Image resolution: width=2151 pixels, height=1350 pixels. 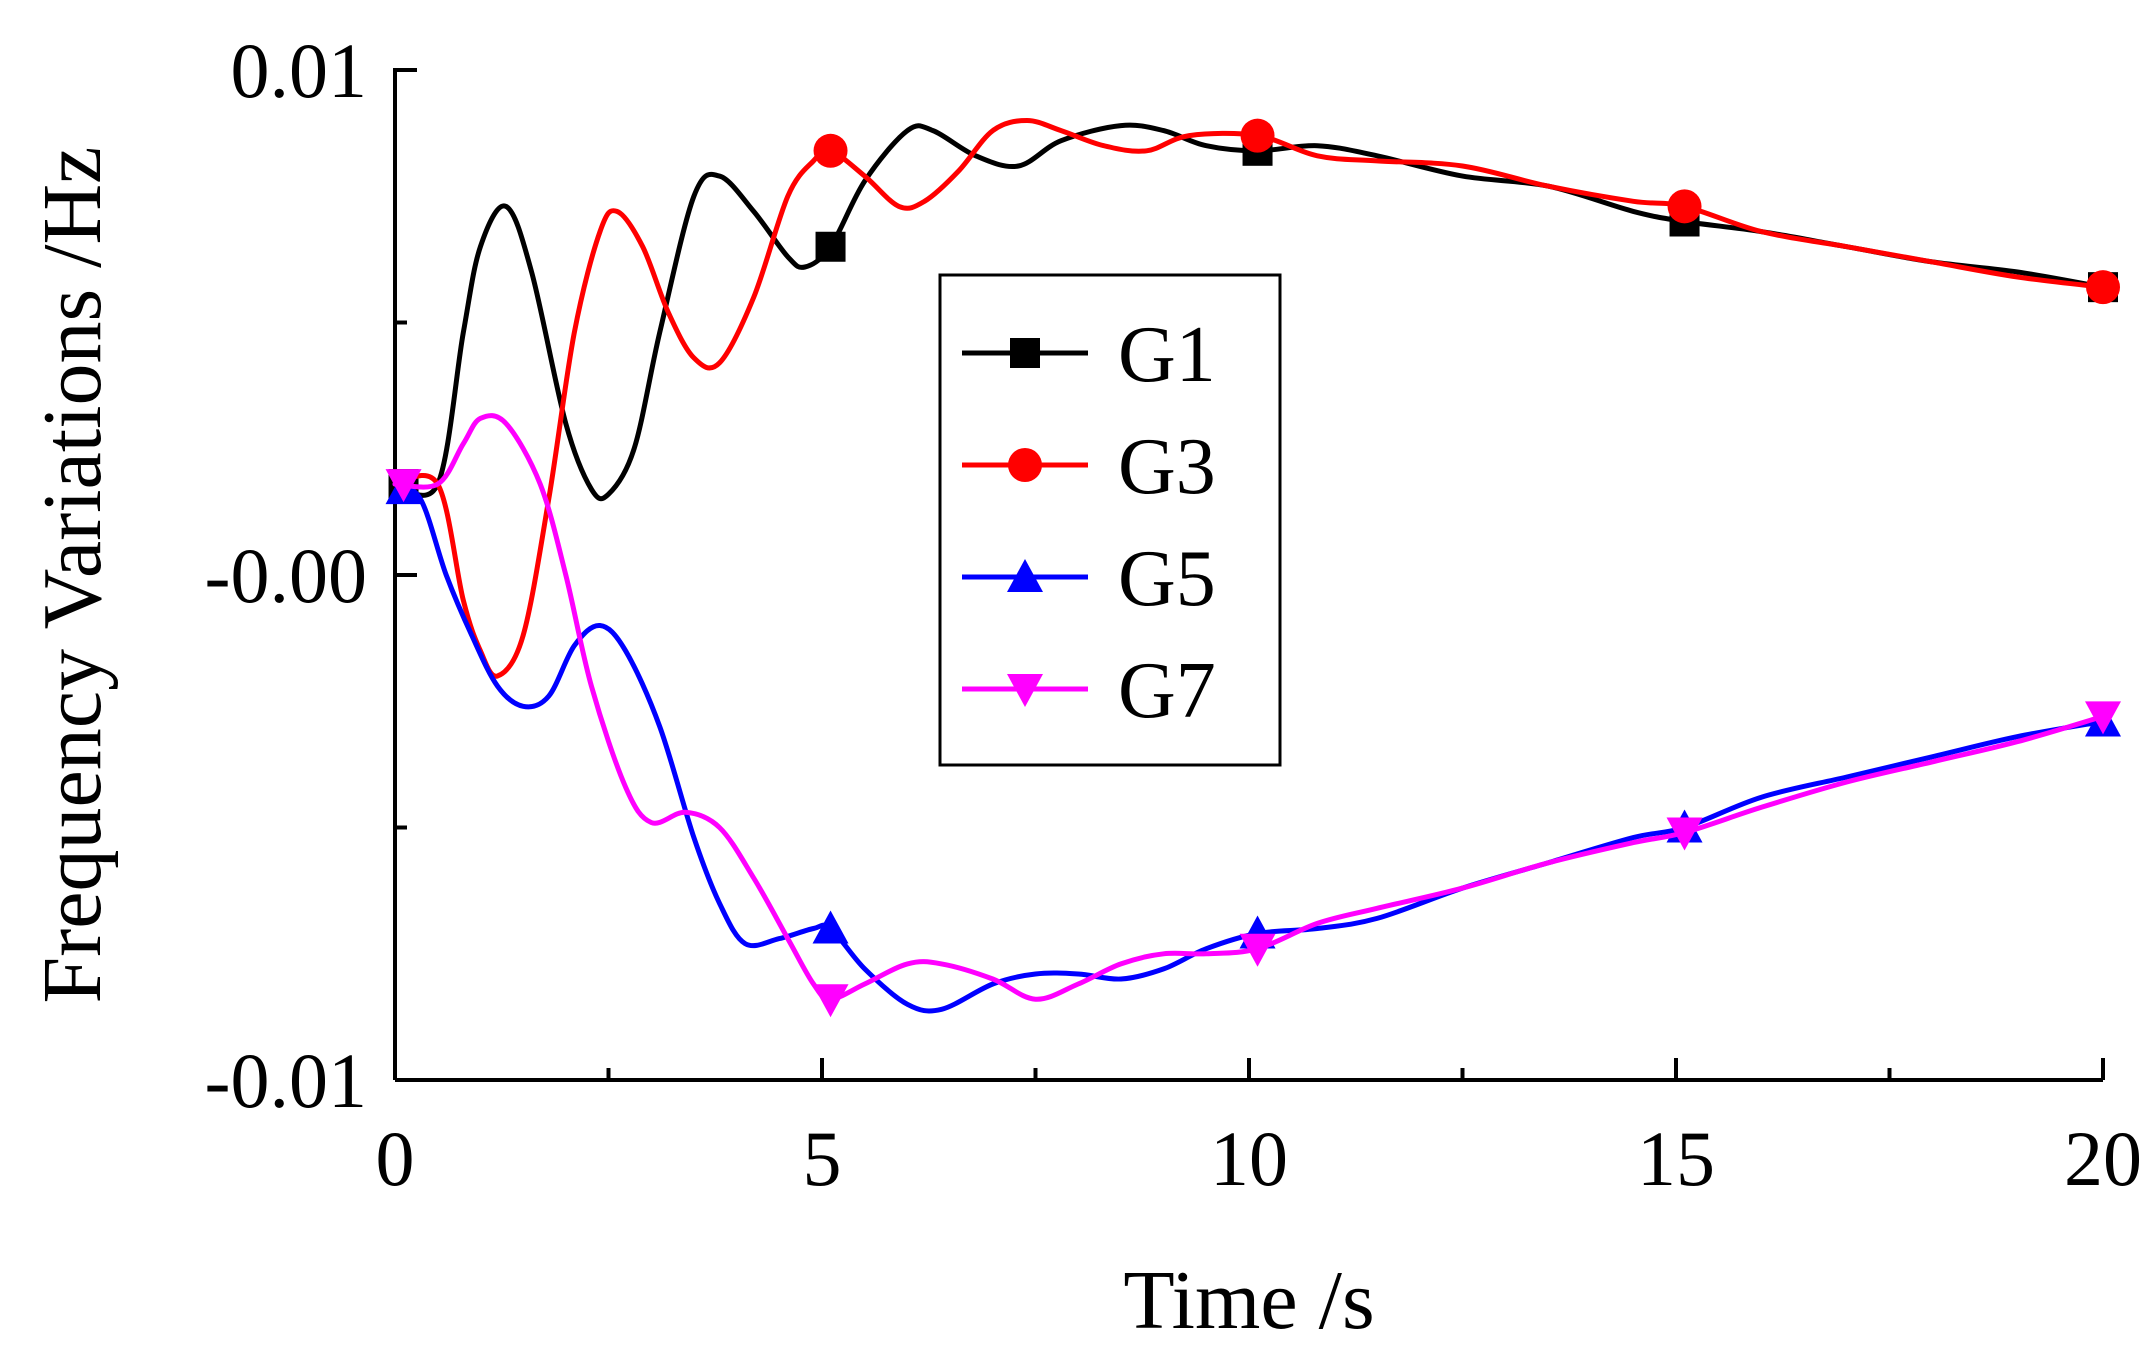 What do you see at coordinates (286, 1080) in the screenshot?
I see `y-tick-label: -0.01` at bounding box center [286, 1080].